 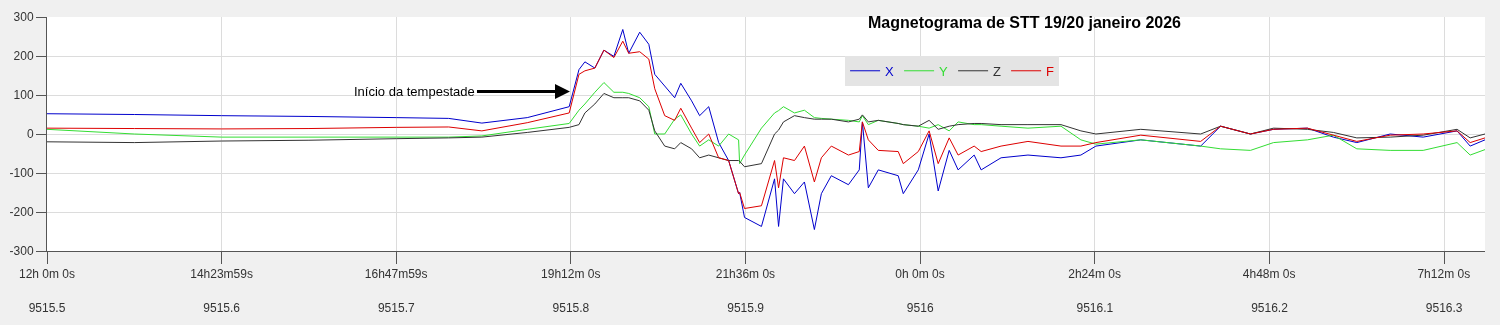 I want to click on x-tick-label: 9516, so click(x=920, y=308).